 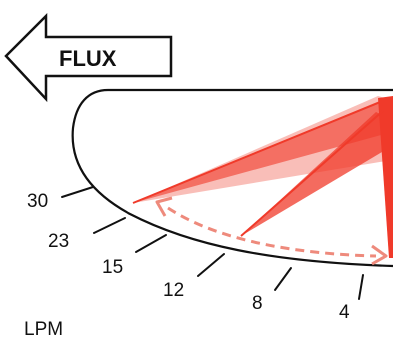 I want to click on beam-core, so click(x=385, y=177).